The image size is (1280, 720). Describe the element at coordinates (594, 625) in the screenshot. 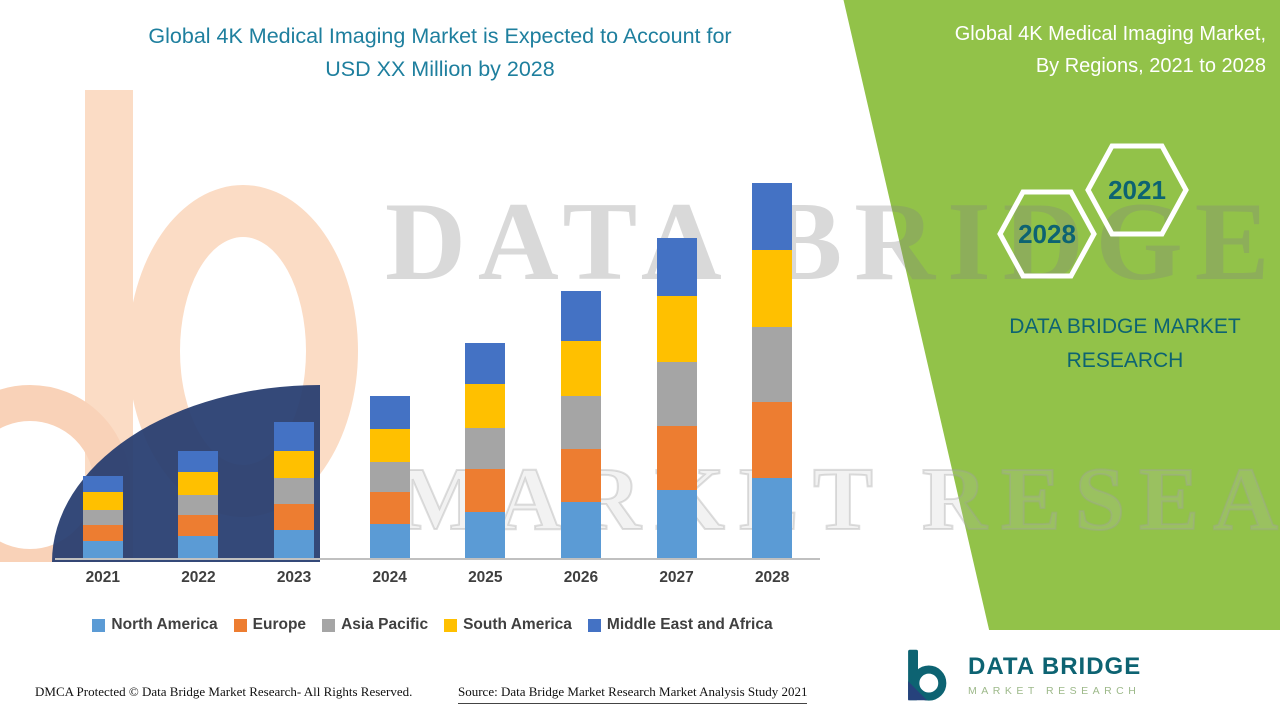

I see `legend-swatch-middle-east-and-africa` at that location.